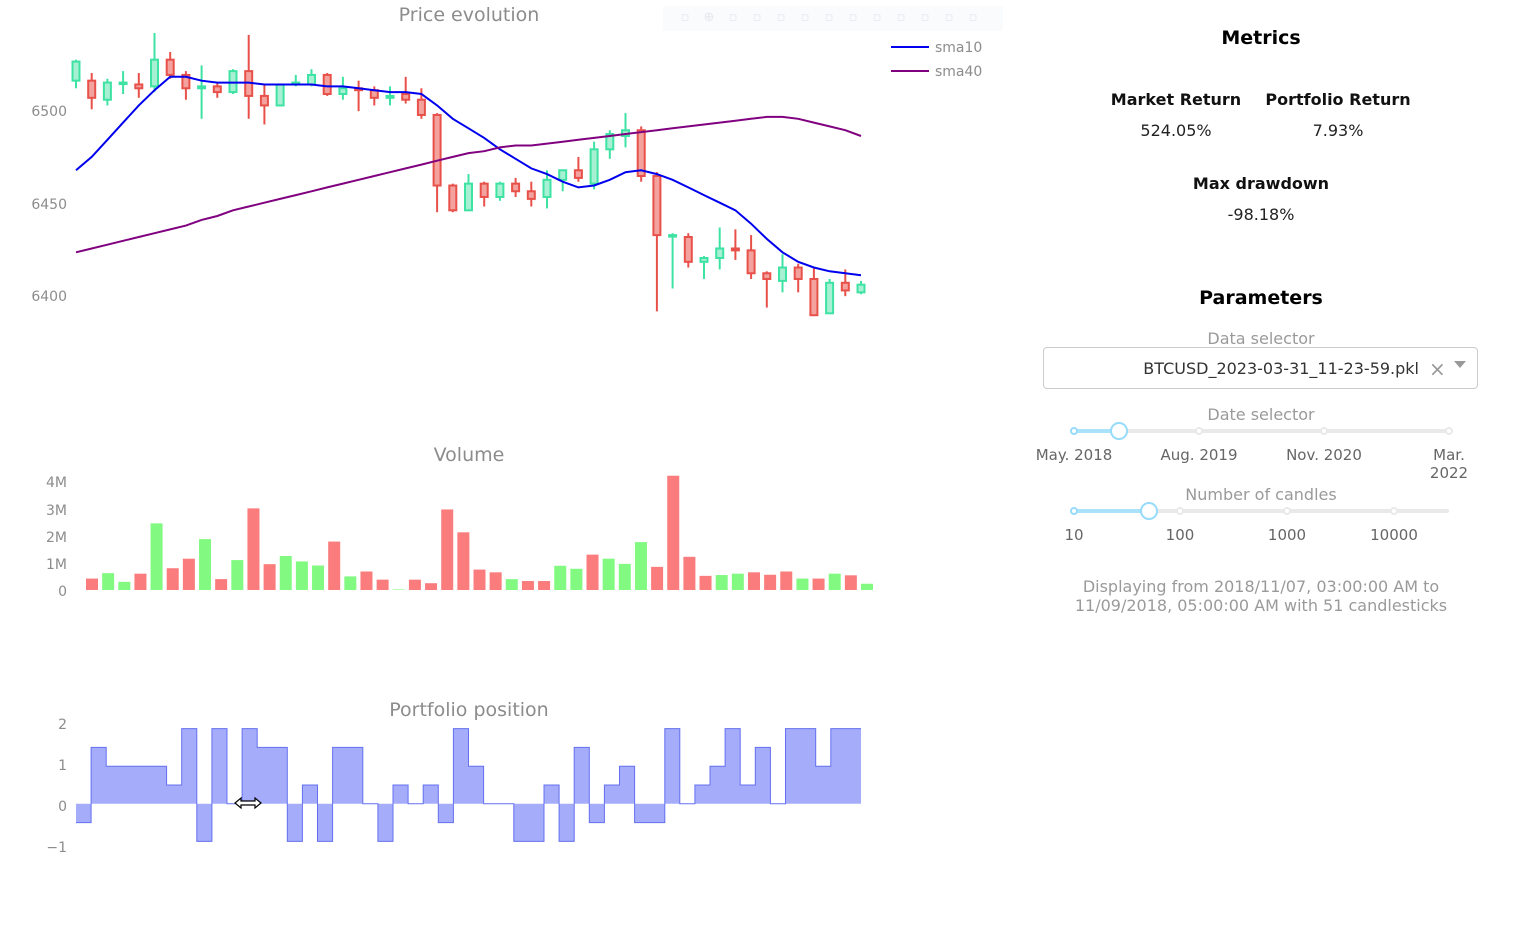 This screenshot has width=1513, height=932. What do you see at coordinates (829, 17) in the screenshot?
I see `zoom-out-icon: ▫` at bounding box center [829, 17].